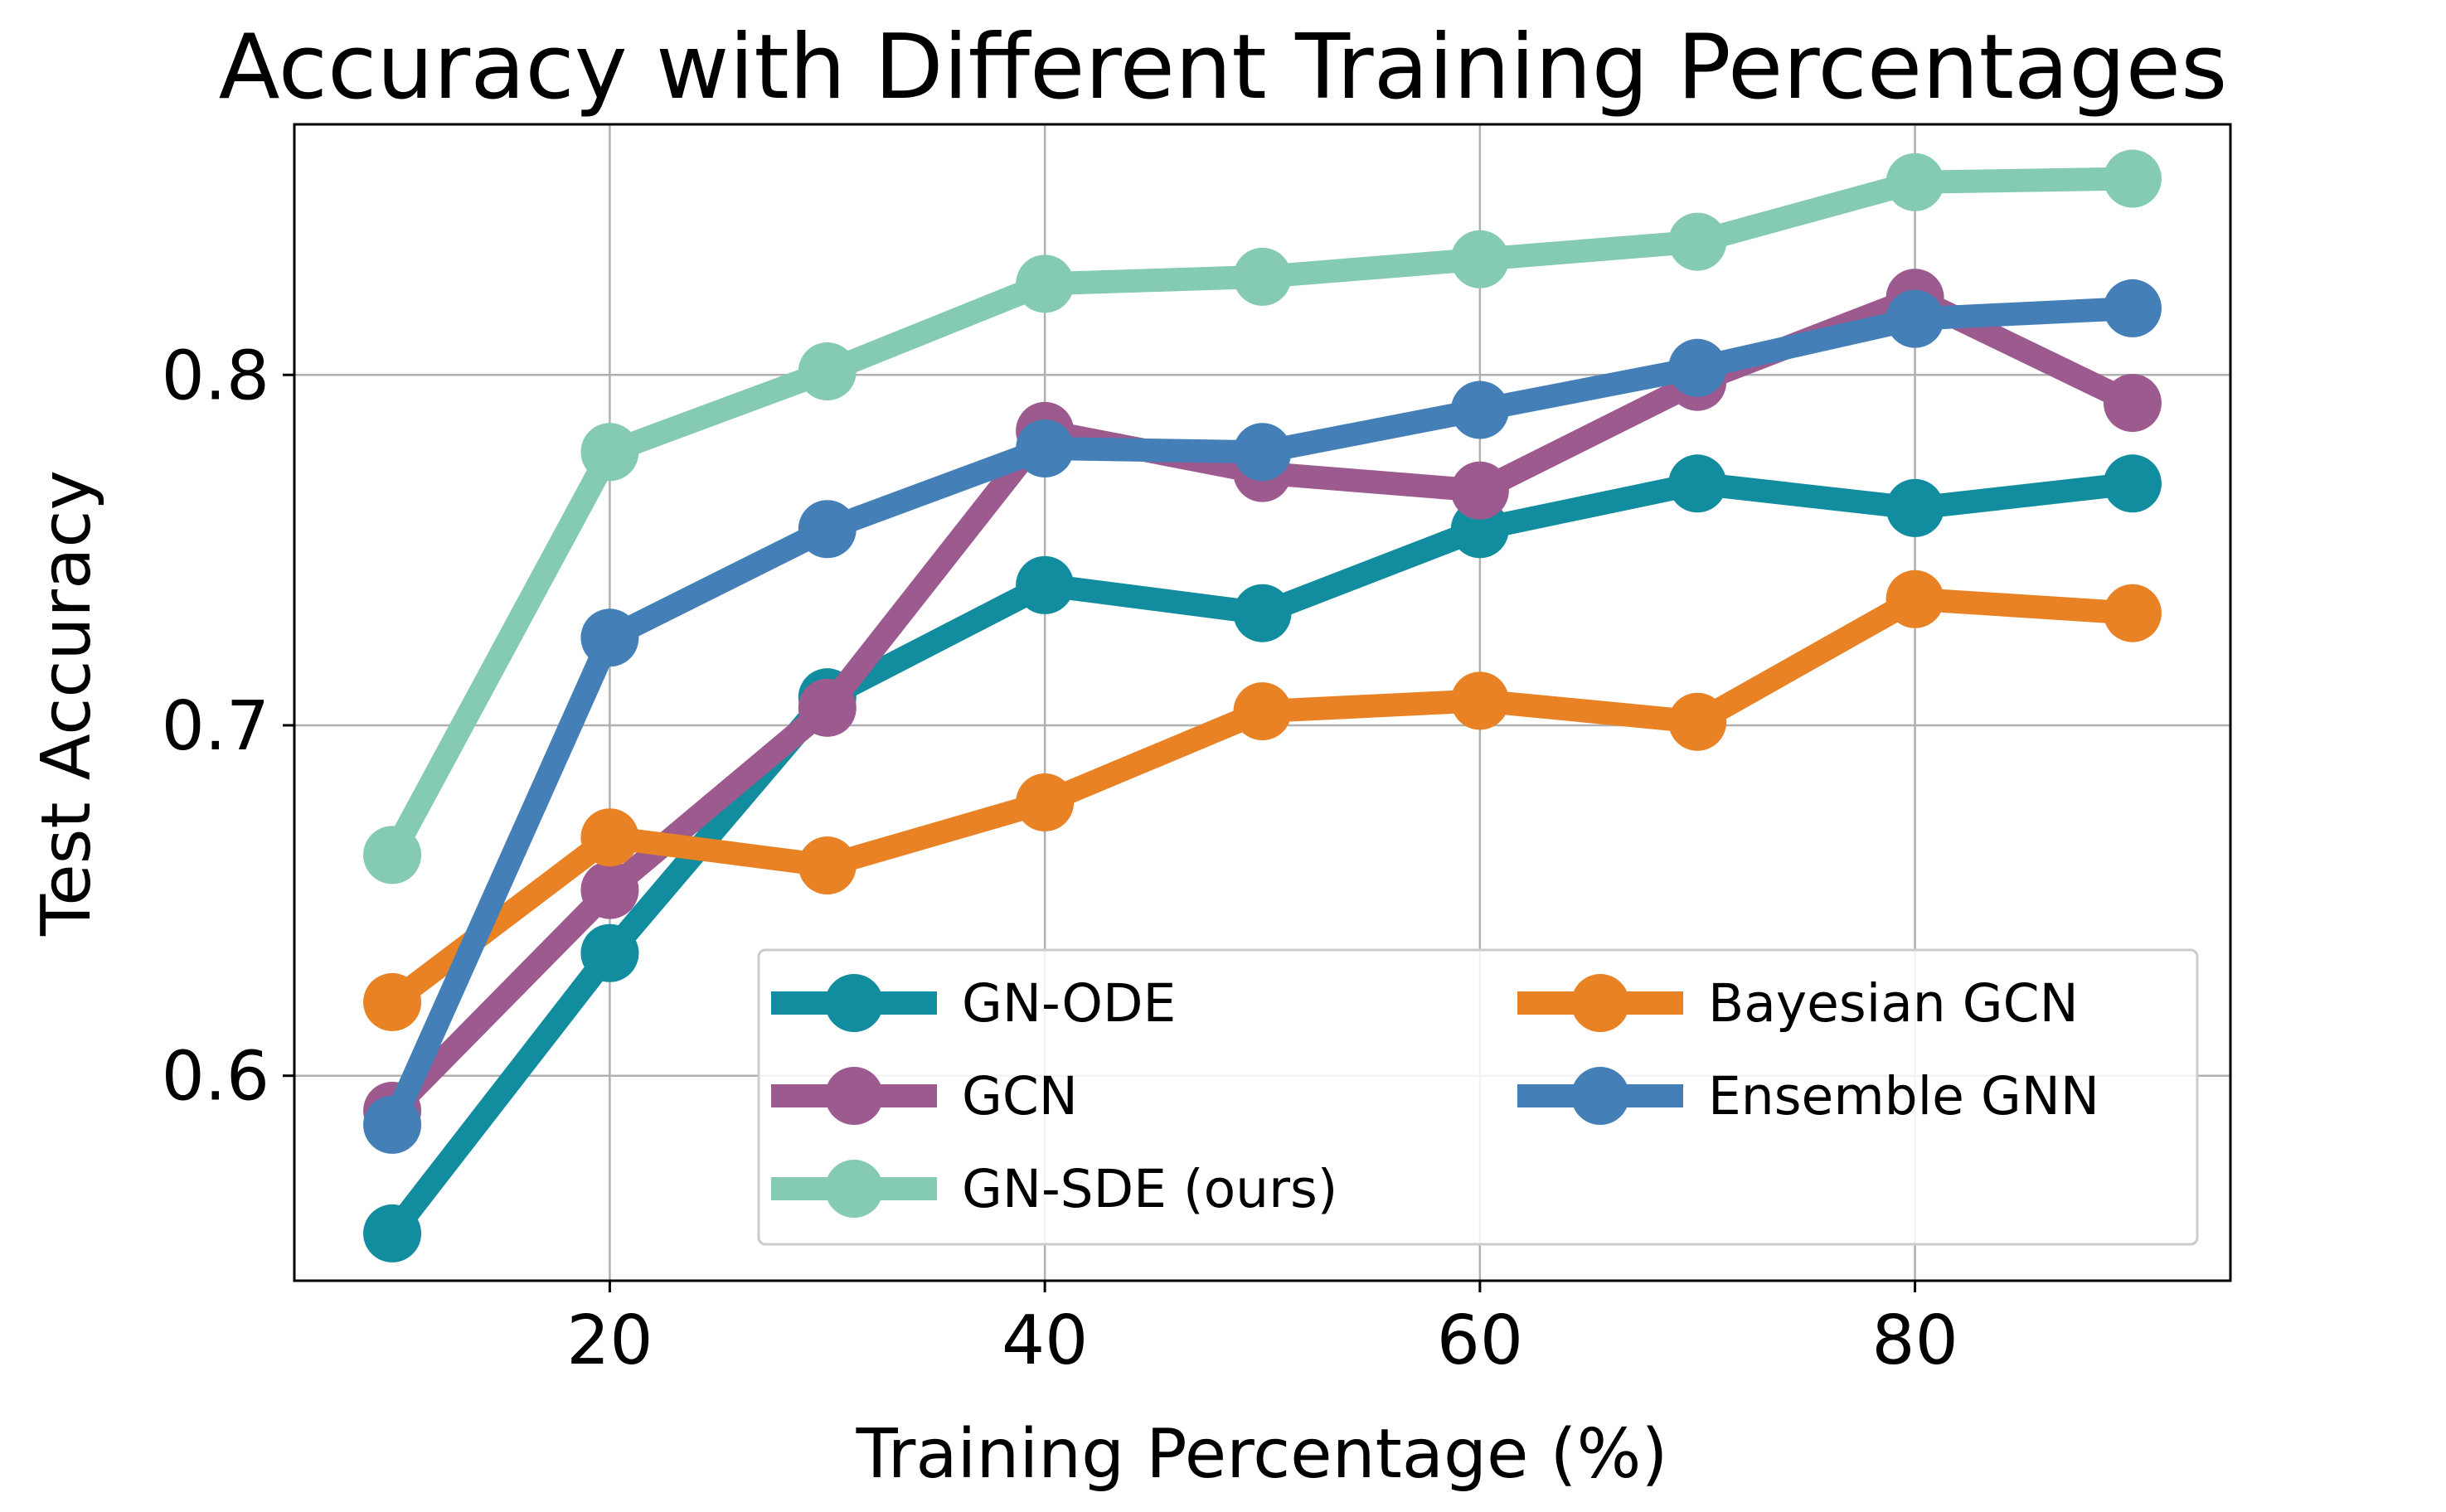 The width and height of the screenshot is (2446, 1512). What do you see at coordinates (1903, 1096) in the screenshot?
I see `legend-label: Ensemble GNN` at bounding box center [1903, 1096].